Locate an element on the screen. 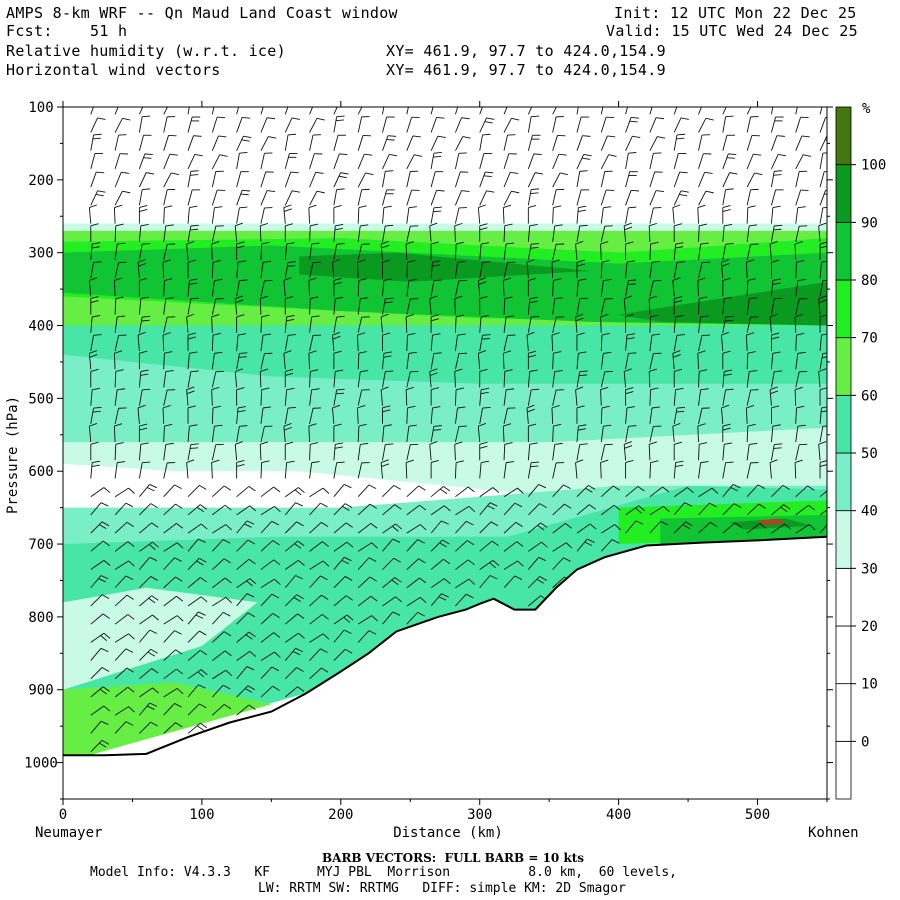 This screenshot has height=900, width=900. fcst-label: Fcst: is located at coordinates (29, 31).